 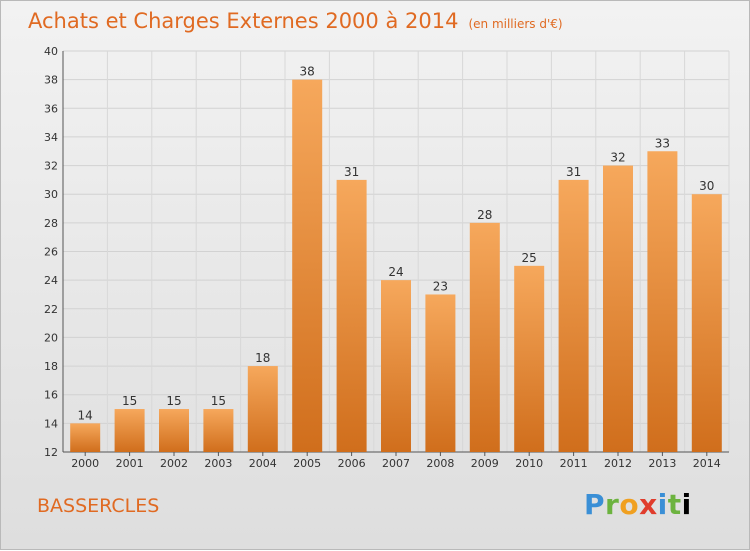 What do you see at coordinates (515, 24) in the screenshot?
I see `chart-unit: (en milliers d'€)` at bounding box center [515, 24].